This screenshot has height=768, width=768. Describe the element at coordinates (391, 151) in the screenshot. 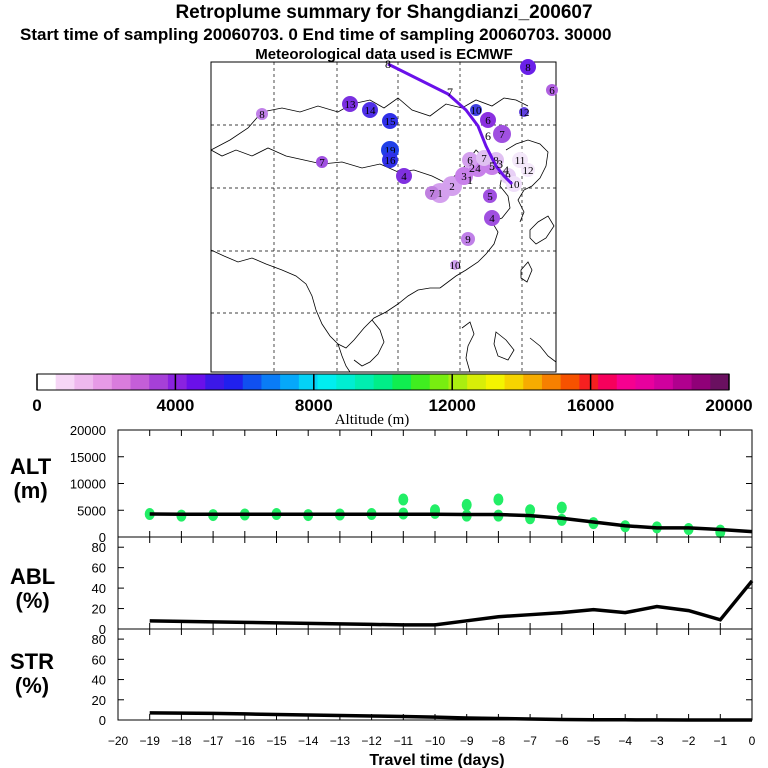

I see `cluster-day-label: 19` at that location.